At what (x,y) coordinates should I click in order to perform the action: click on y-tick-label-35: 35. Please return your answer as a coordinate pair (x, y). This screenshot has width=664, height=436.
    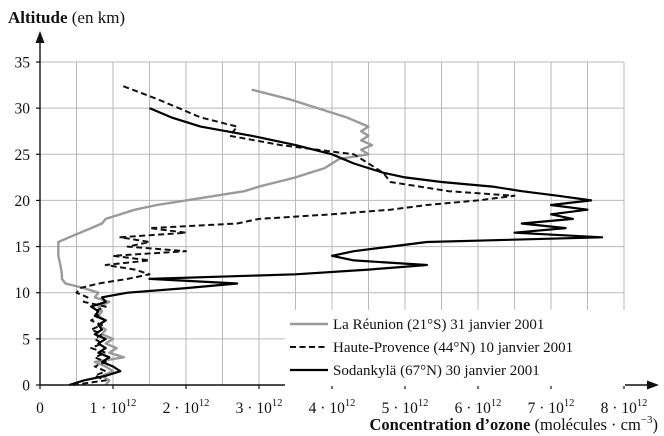
    Looking at the image, I should click on (23, 63).